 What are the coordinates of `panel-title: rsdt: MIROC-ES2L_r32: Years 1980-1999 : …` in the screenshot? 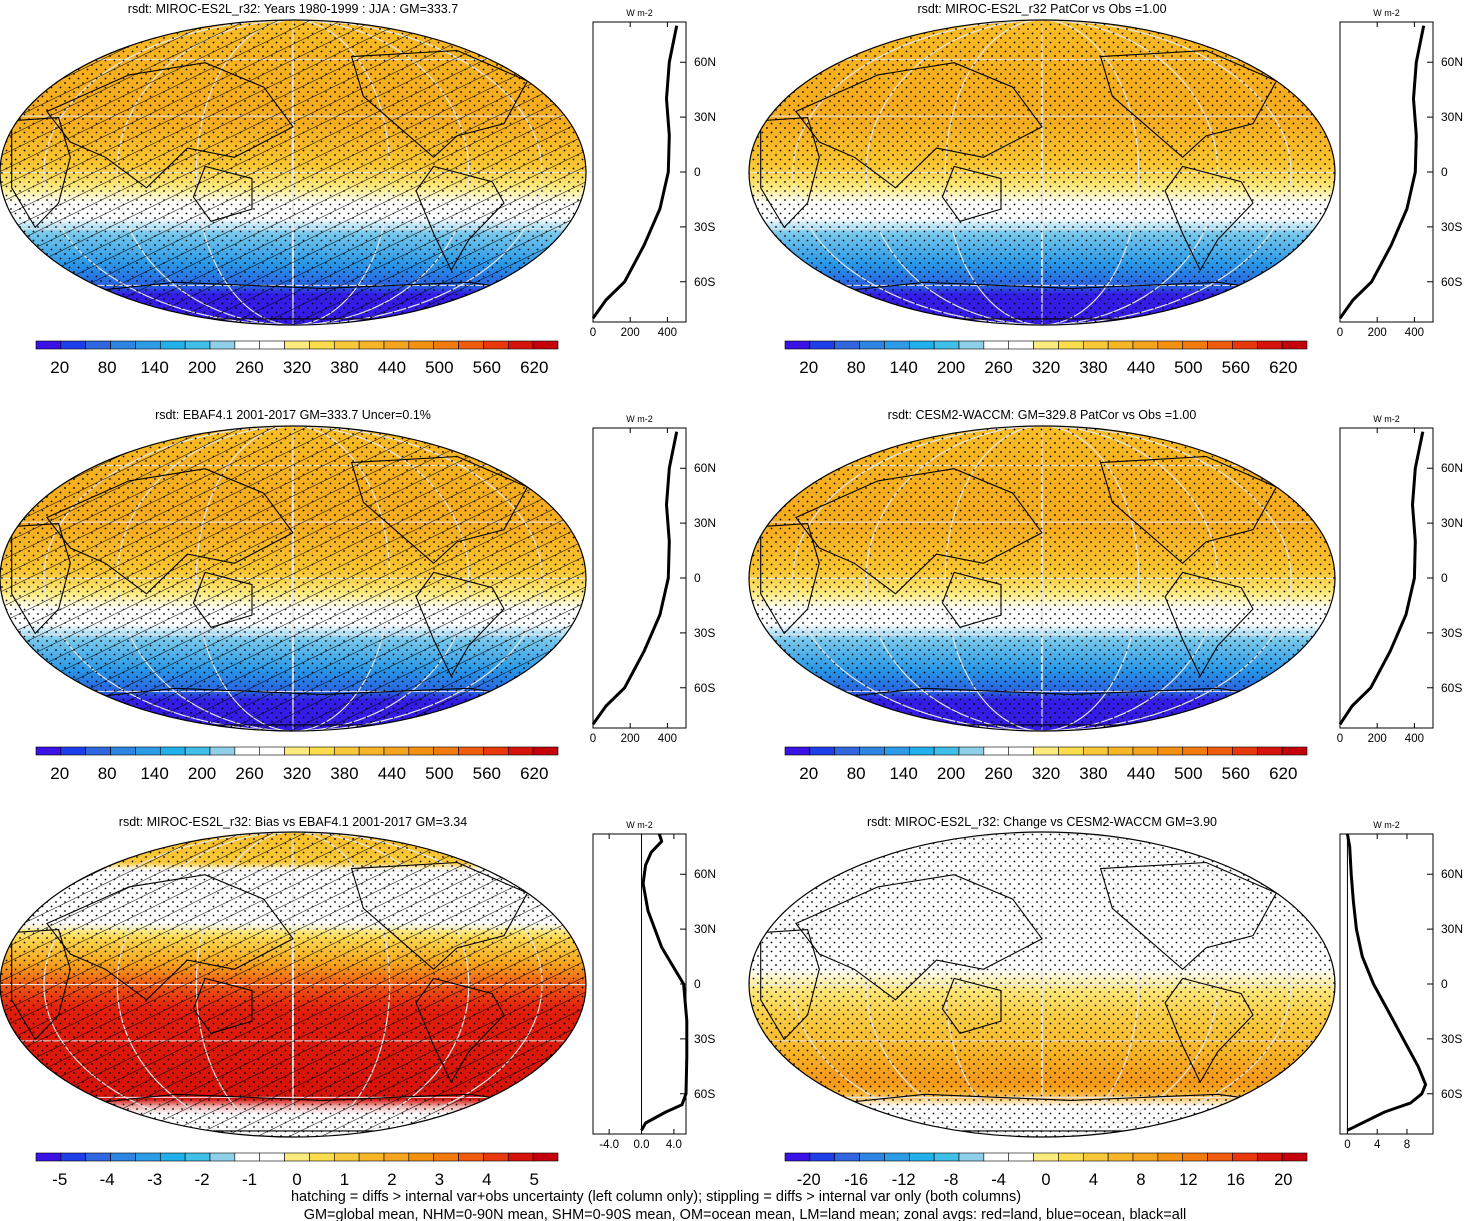 It's located at (293, 9).